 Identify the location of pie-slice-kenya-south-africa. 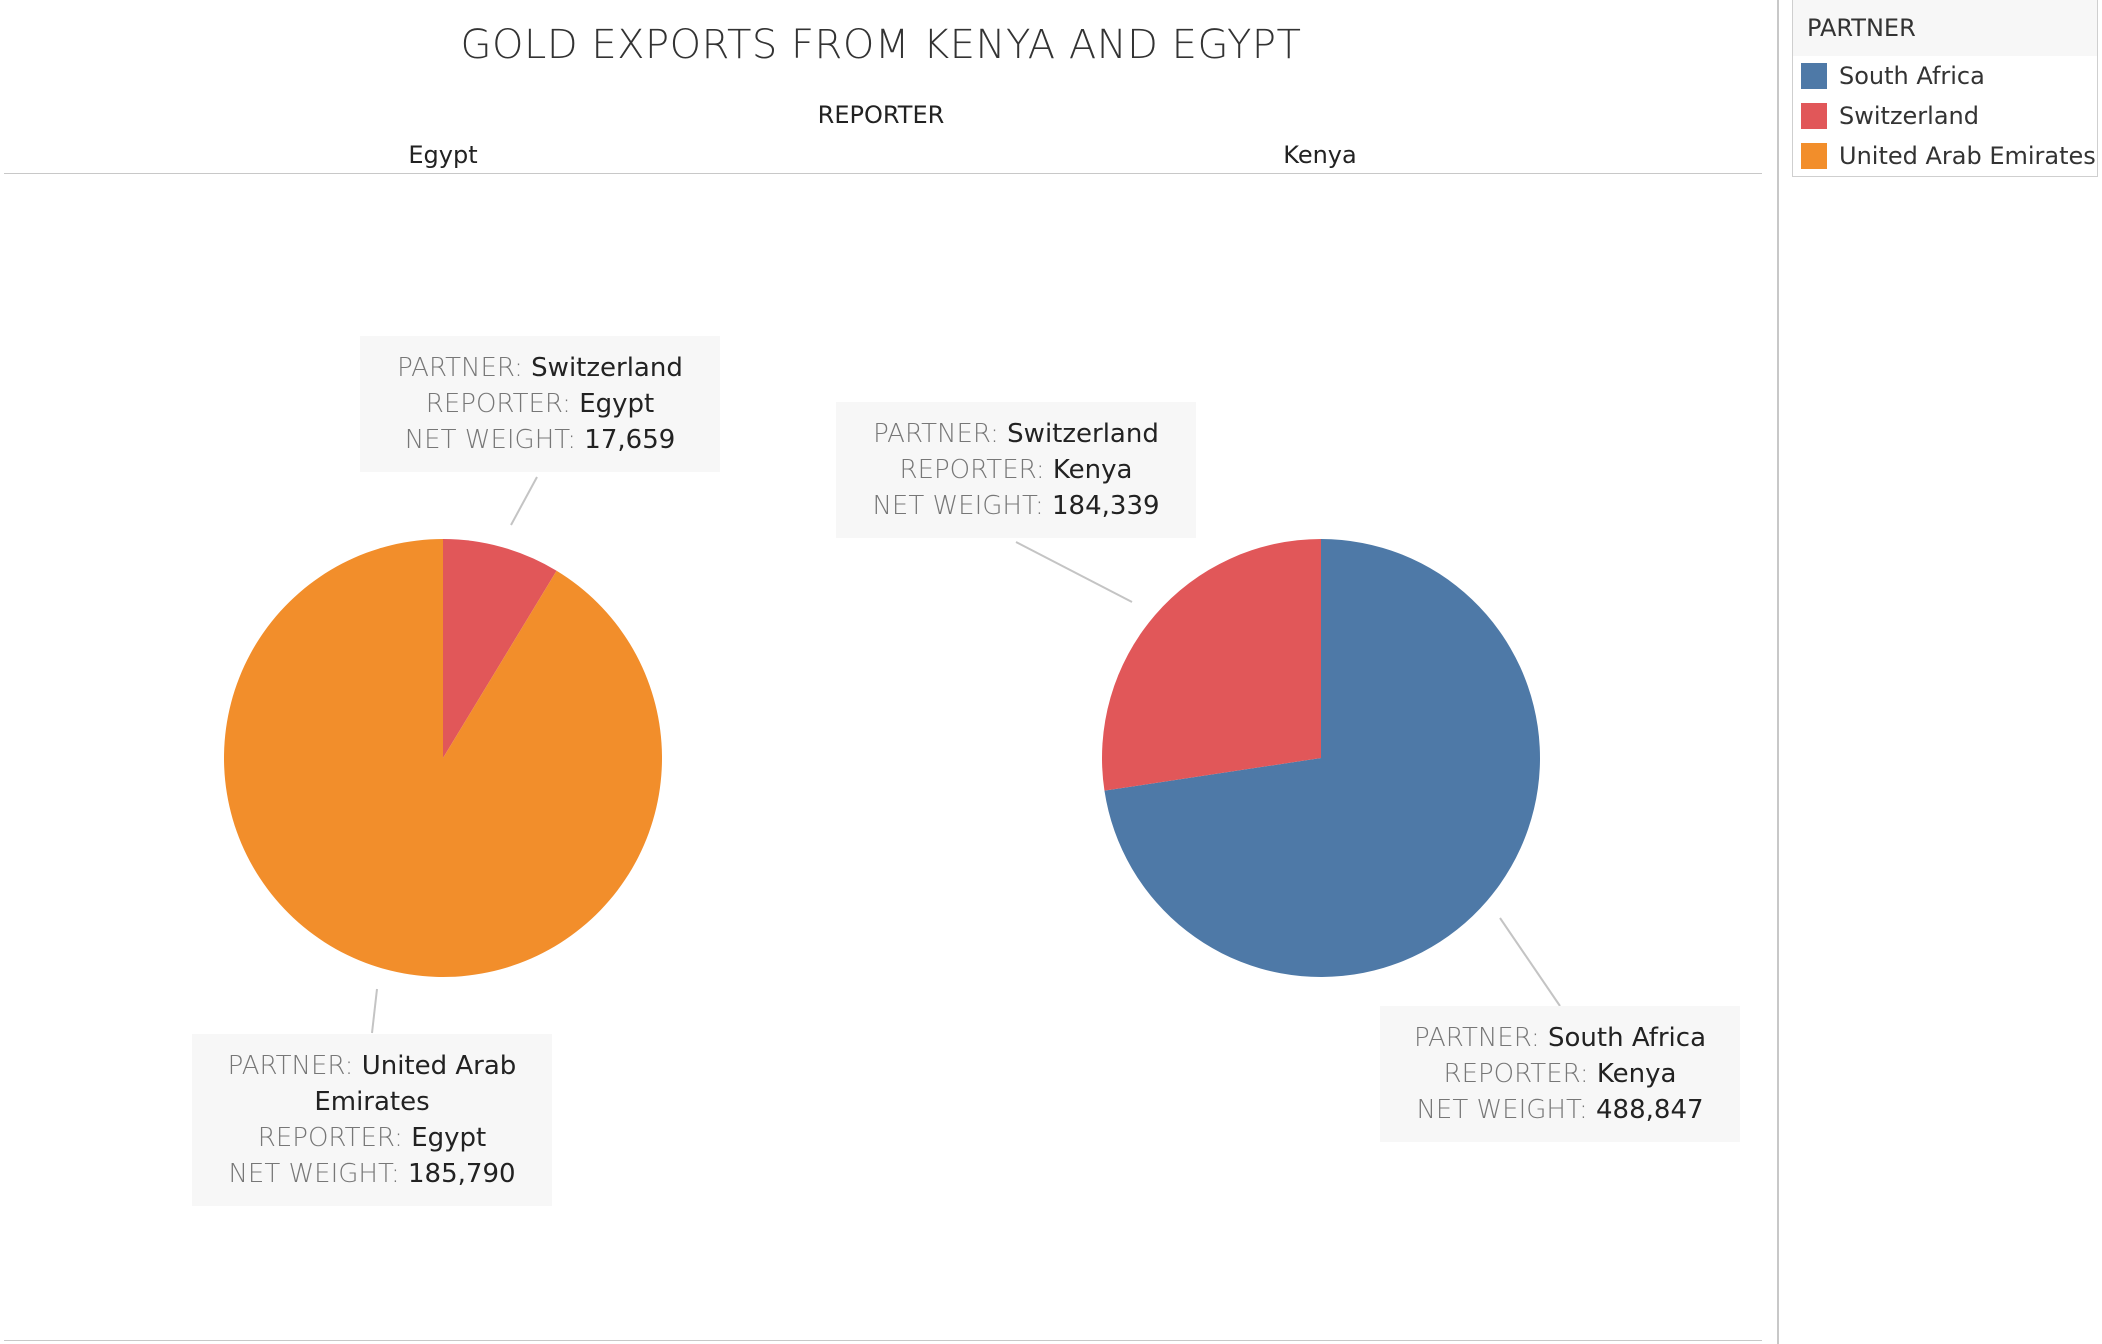
(1322, 758).